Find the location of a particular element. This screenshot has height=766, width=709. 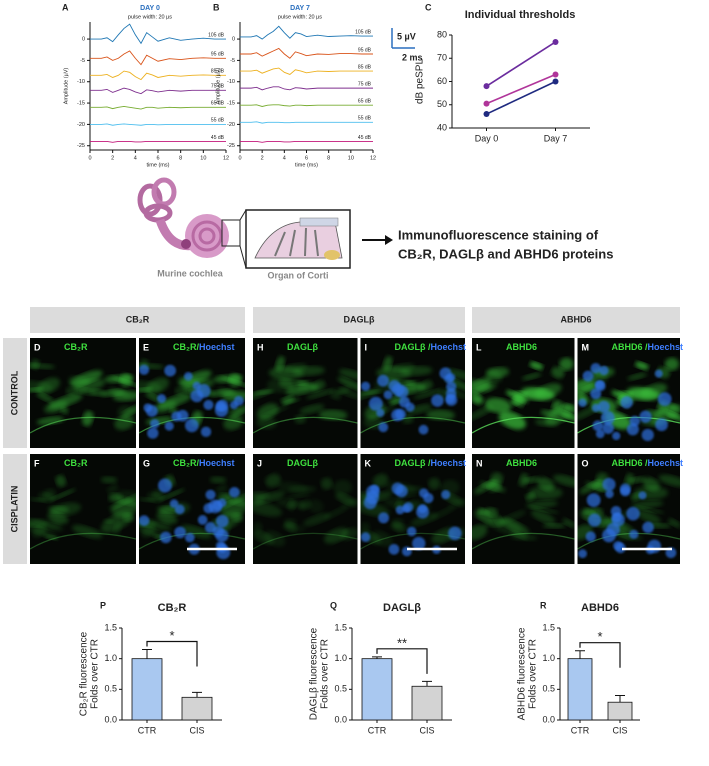

x-tick-label: 0 is located at coordinates (239, 158).